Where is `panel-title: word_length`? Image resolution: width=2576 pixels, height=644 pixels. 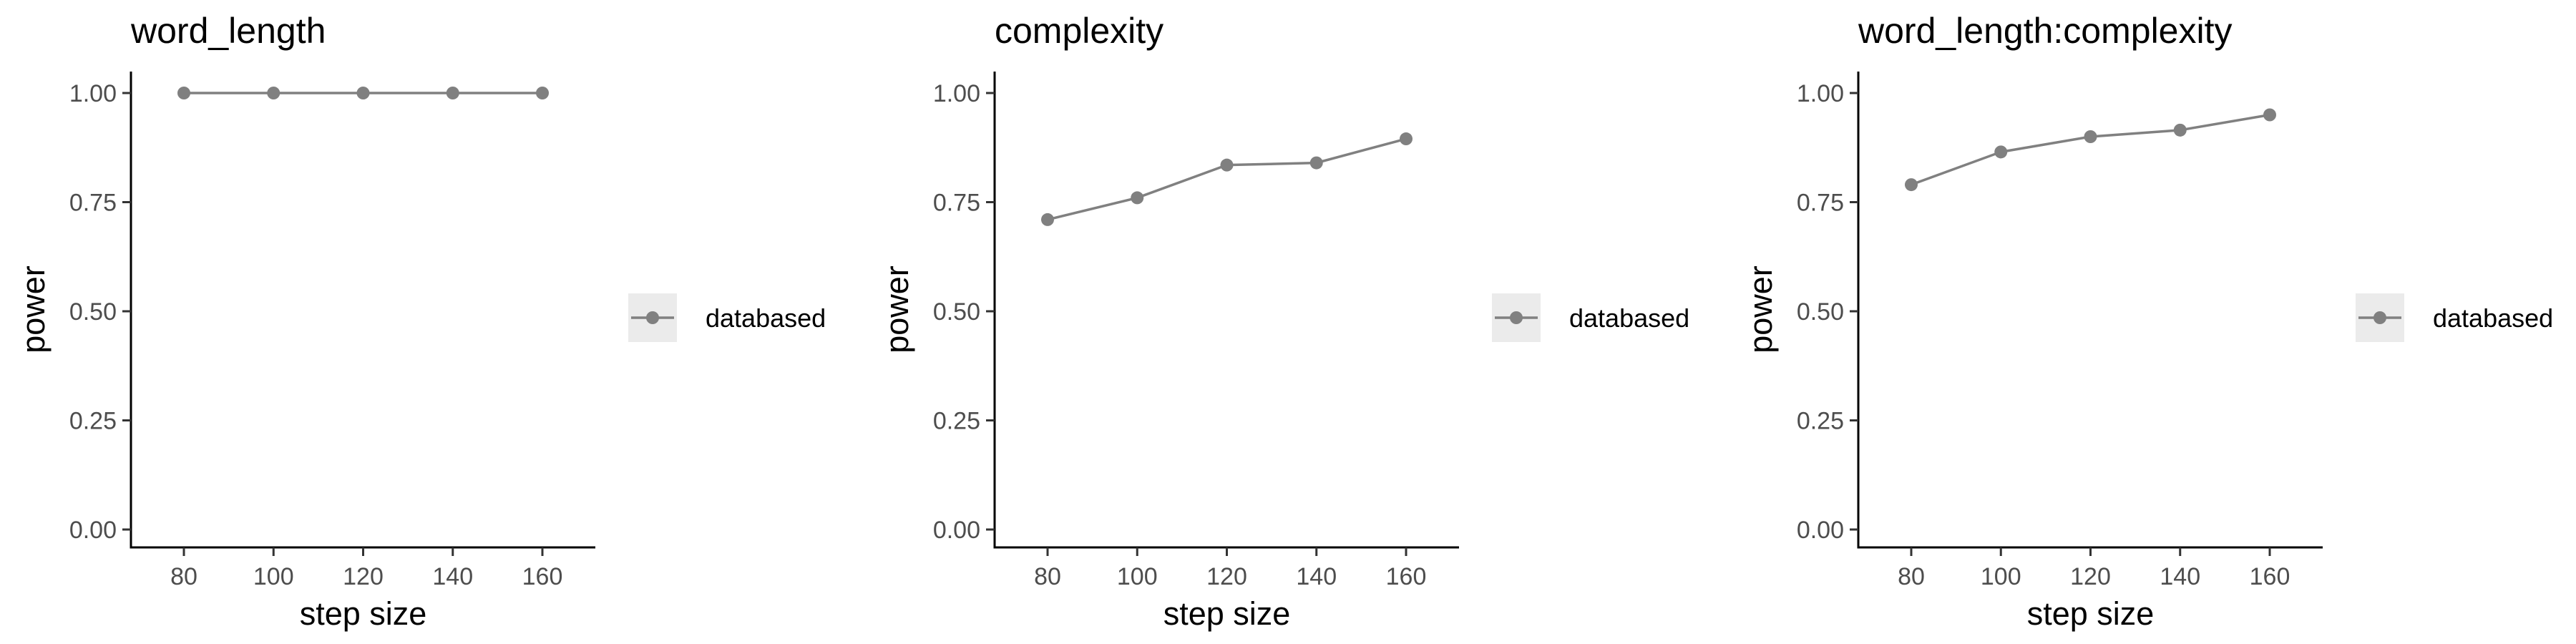
panel-title: word_length is located at coordinates (228, 31).